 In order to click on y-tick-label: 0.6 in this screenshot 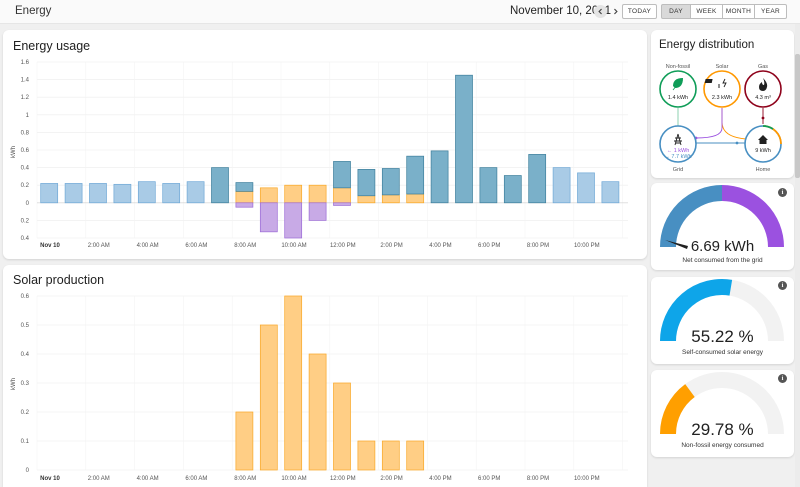, I will do `click(25, 151)`.